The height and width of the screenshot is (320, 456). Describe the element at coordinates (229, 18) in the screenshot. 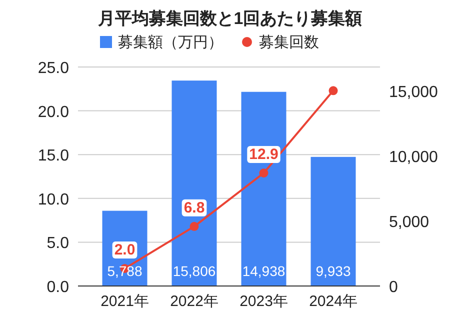

I see `chart-title: 月平均募集回数と1回あたり募集額` at that location.